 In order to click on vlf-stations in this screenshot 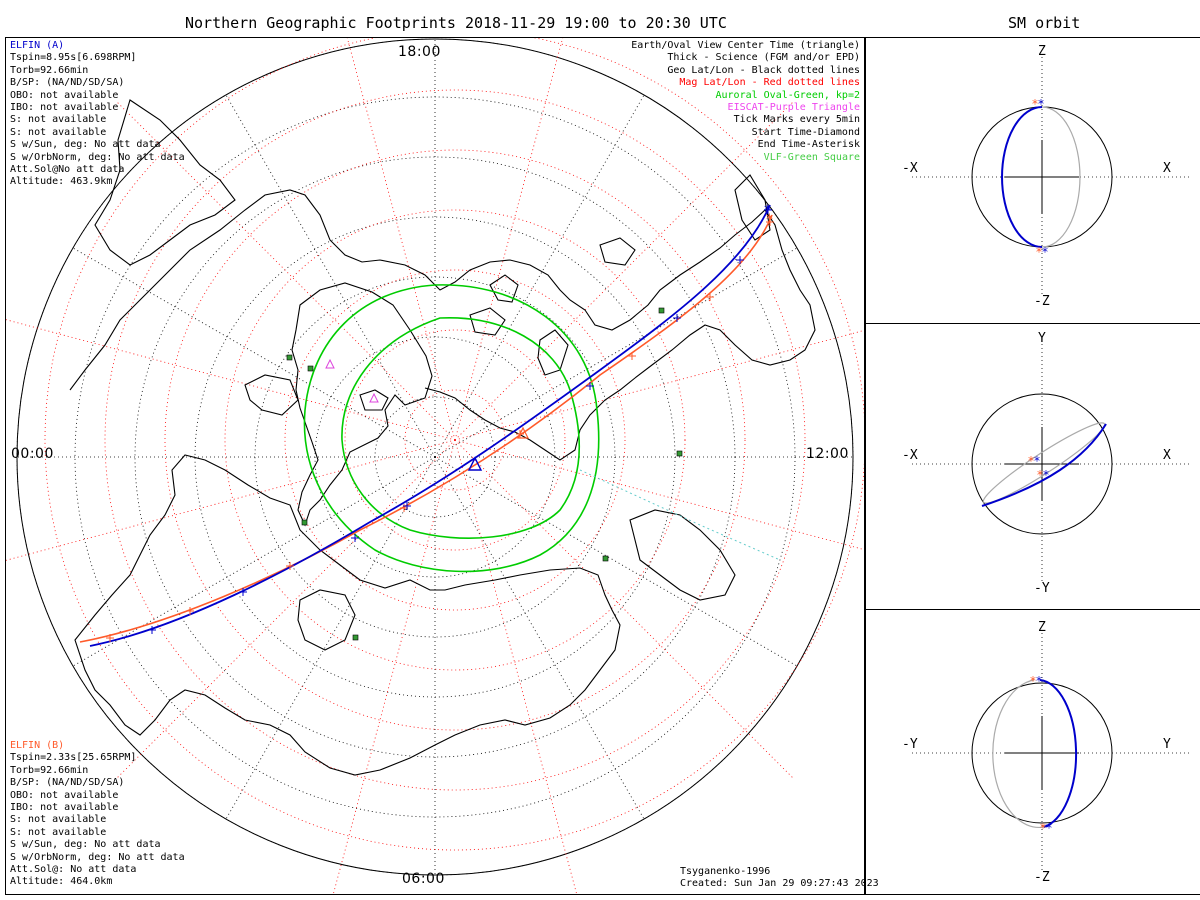, I will do `click(484, 474)`.